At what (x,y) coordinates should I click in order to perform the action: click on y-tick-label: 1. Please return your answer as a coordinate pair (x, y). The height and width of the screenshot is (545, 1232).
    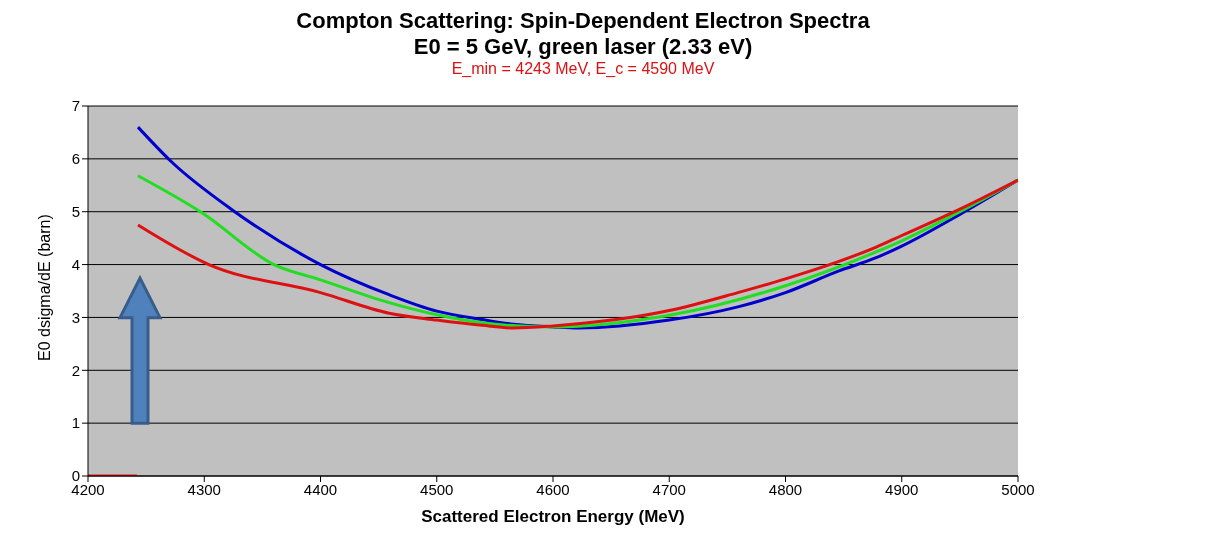
    Looking at the image, I should click on (75, 423).